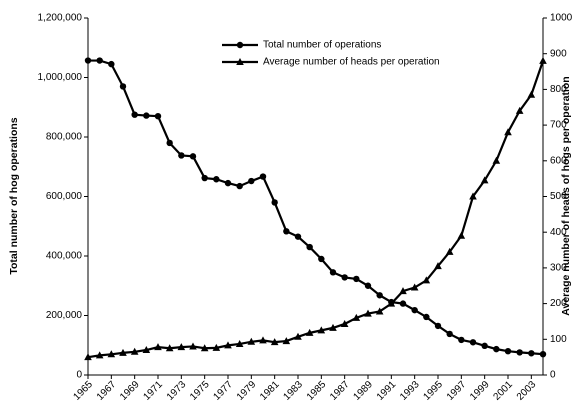  Describe the element at coordinates (247, 391) in the screenshot. I see `x-tick-label: 1979` at that location.